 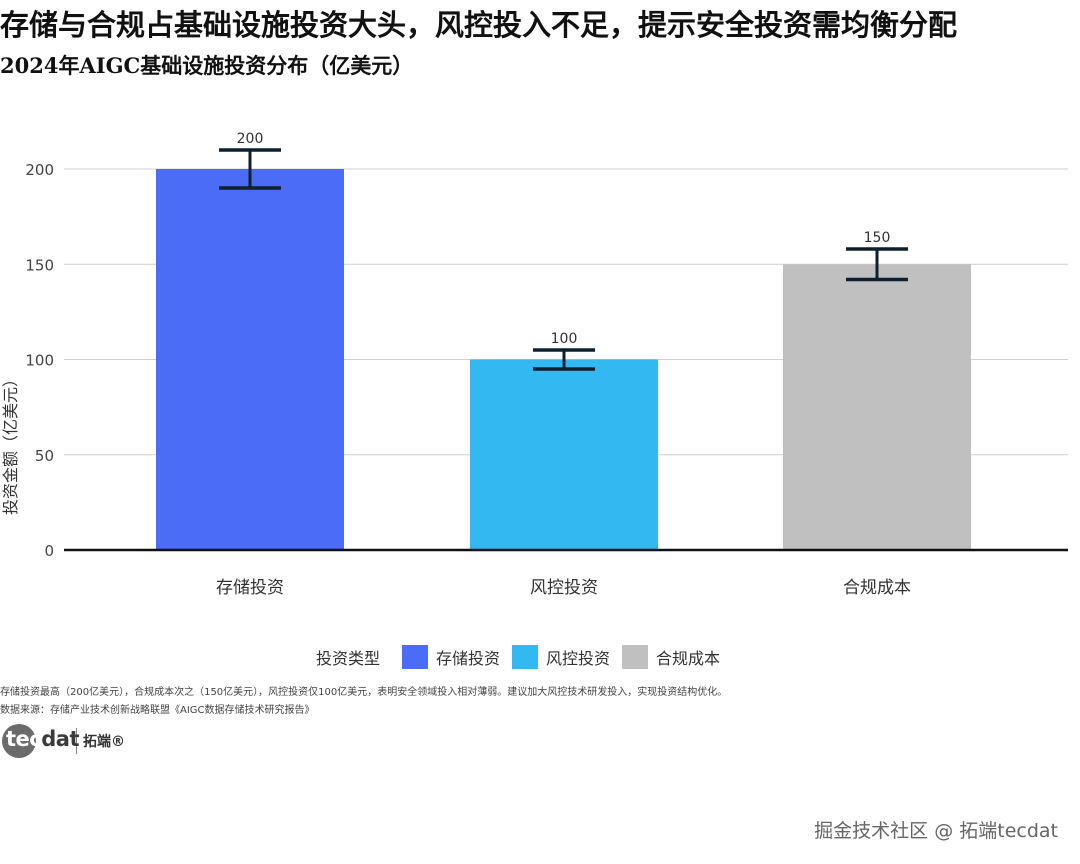 I want to click on legend-swatch-compliance, so click(x=635, y=657).